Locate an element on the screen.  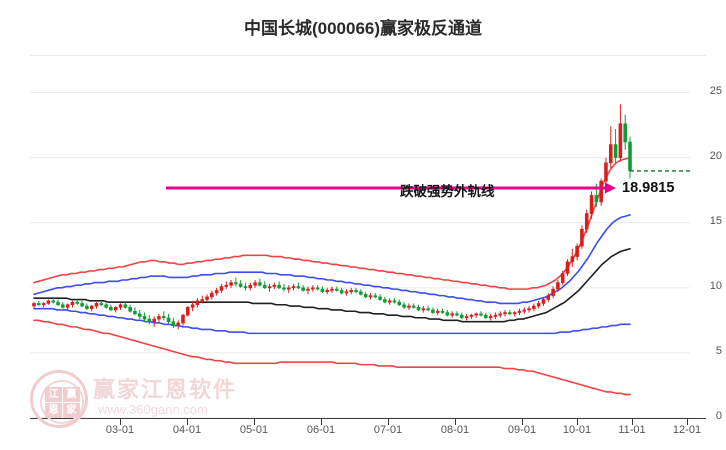
y-tick-label: 5 is located at coordinates (718, 350).